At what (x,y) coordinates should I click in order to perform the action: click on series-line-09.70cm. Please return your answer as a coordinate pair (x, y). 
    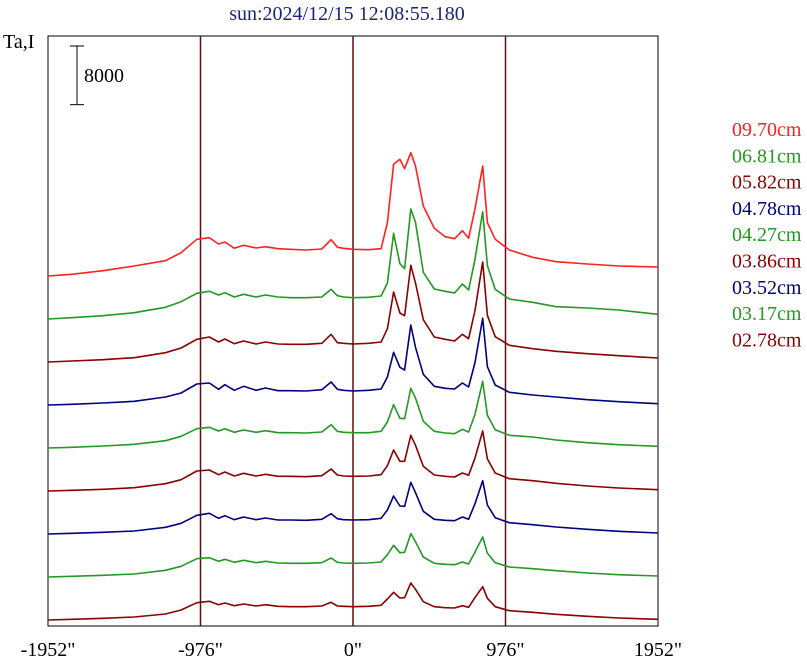
    Looking at the image, I should click on (353, 214).